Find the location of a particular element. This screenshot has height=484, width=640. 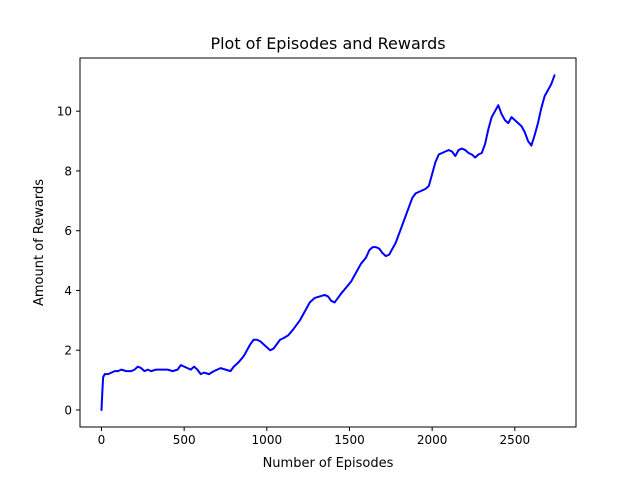

y-tick-label: 6 is located at coordinates (68, 231).